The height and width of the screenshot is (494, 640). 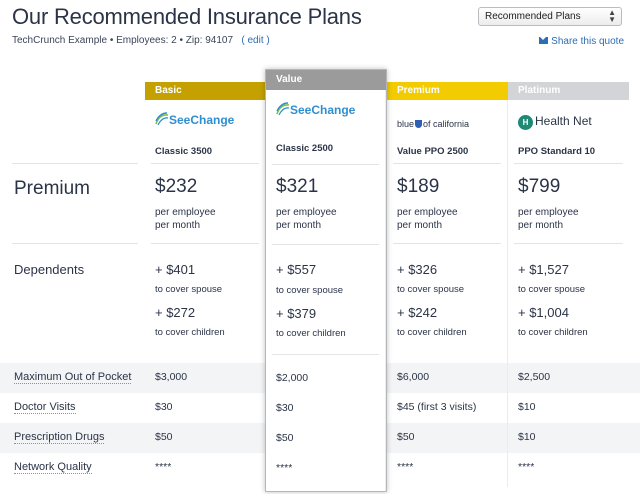 I want to click on sort-select: Recommended Plans ▲ ▼, so click(x=550, y=16).